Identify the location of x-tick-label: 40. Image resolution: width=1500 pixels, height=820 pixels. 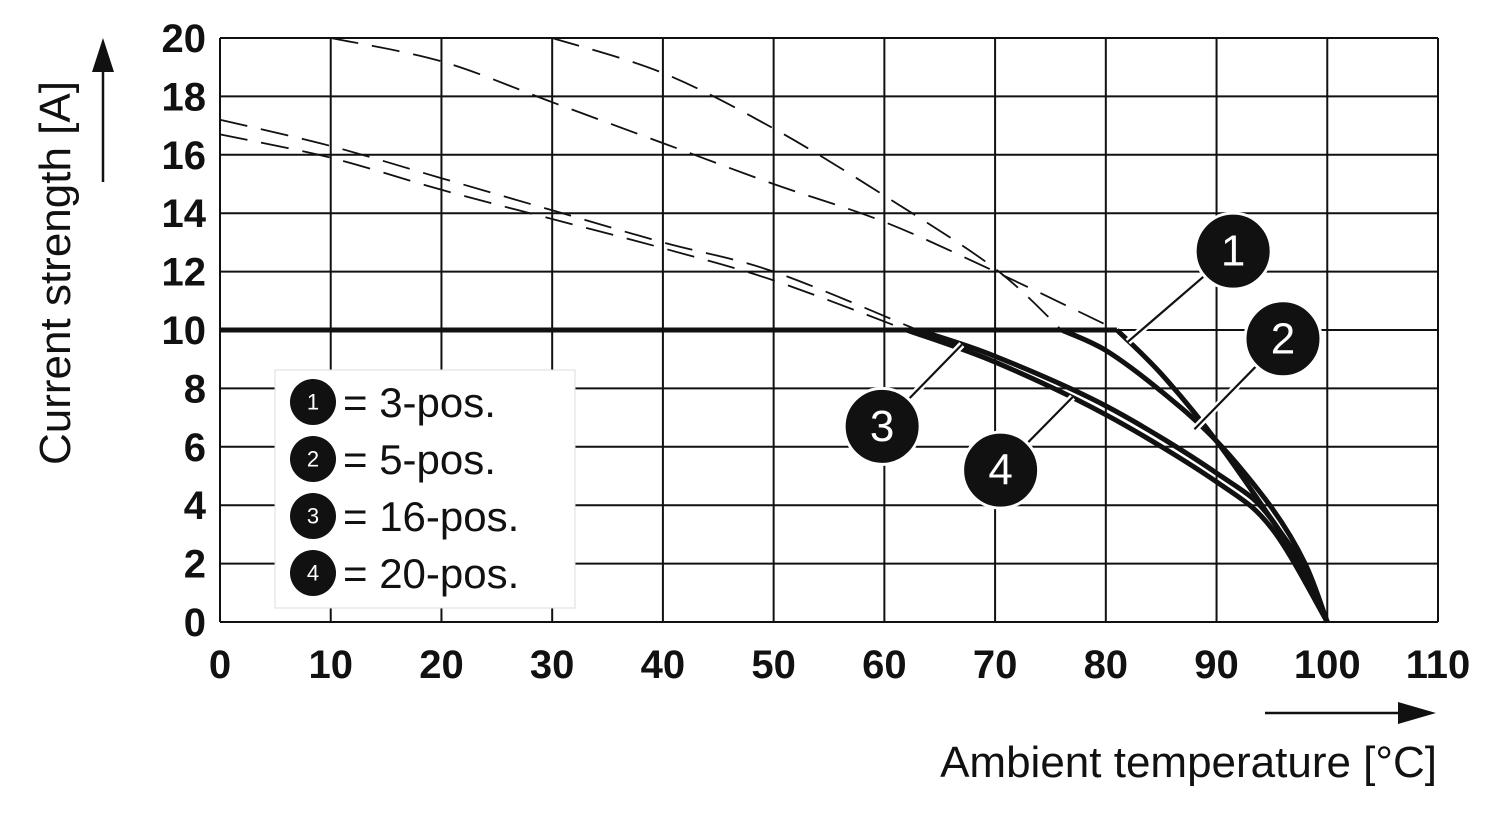
(663, 665).